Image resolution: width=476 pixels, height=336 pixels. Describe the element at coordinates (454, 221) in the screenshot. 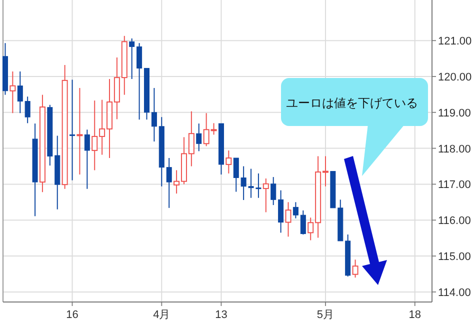

I see `y-tick-label: 116.00` at that location.